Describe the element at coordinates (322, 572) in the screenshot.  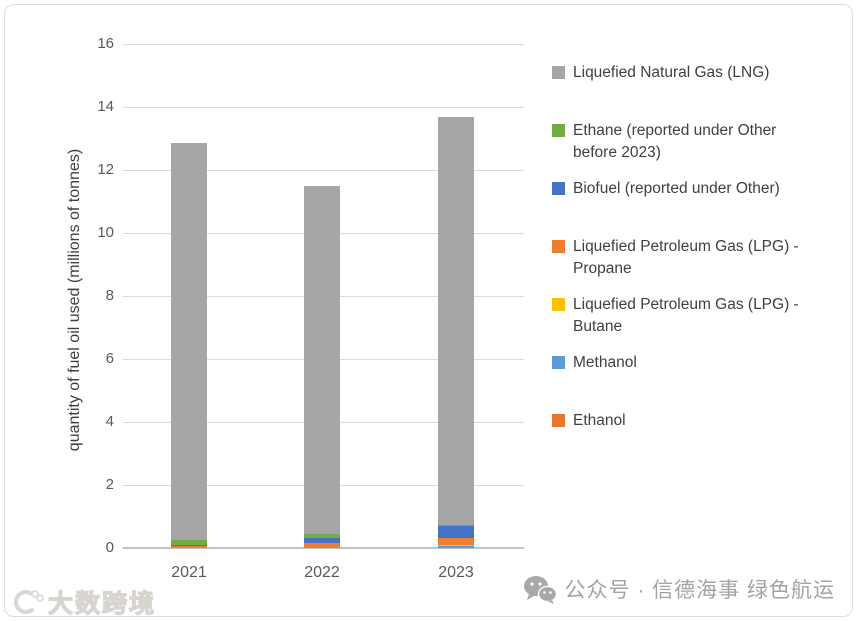
I see `x-tick-label: 2022` at that location.